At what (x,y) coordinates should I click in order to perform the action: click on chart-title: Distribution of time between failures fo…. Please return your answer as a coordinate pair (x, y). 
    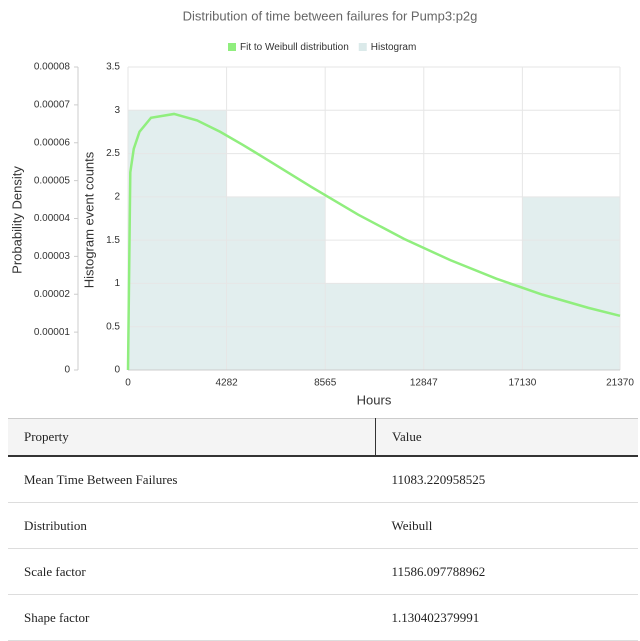
    Looking at the image, I should click on (330, 15).